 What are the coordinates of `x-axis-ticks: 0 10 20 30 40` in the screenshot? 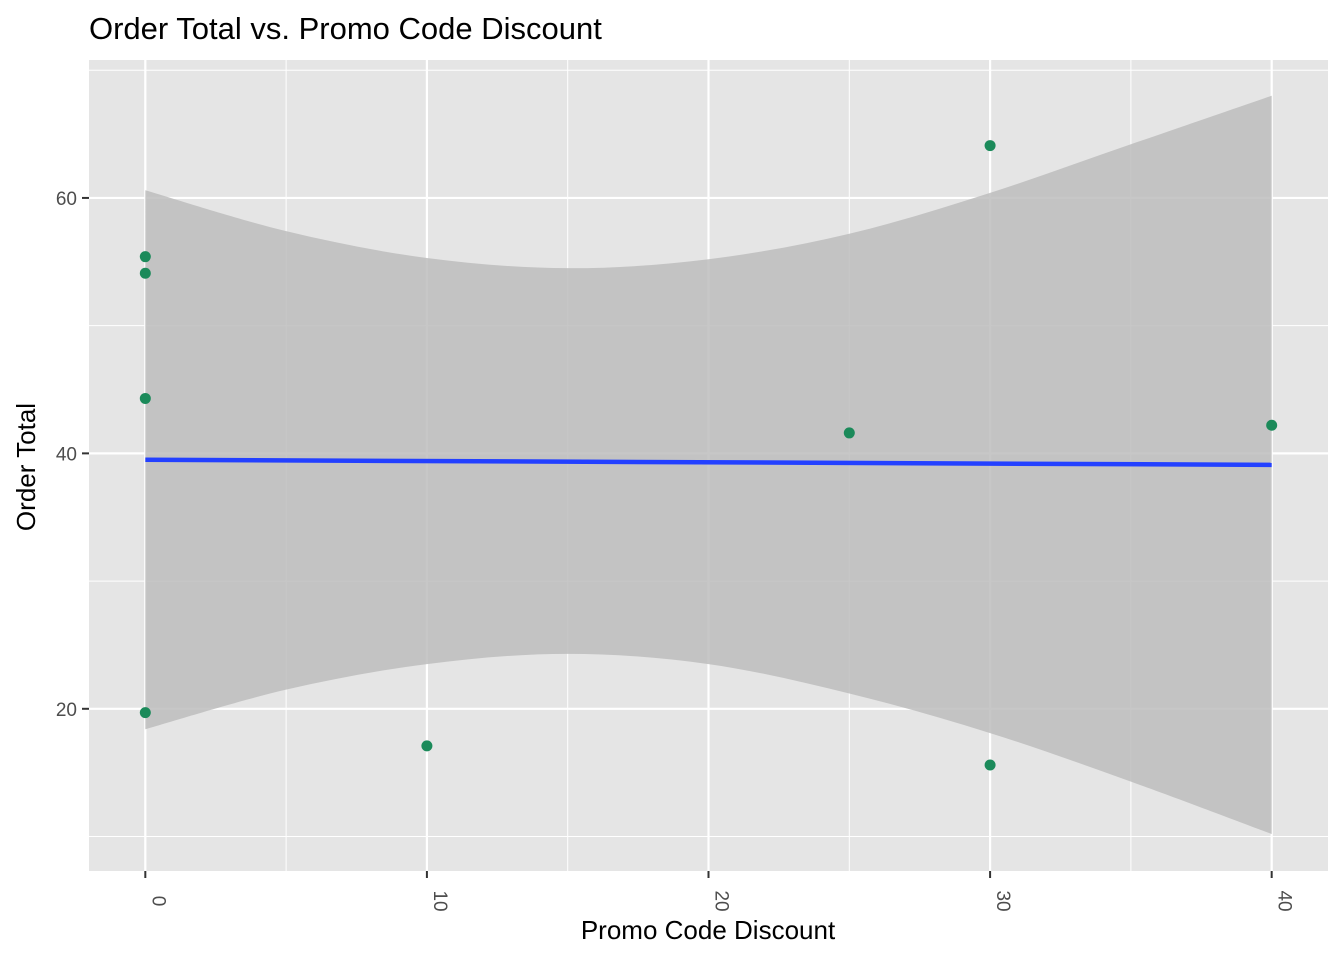 It's located at (719, 891).